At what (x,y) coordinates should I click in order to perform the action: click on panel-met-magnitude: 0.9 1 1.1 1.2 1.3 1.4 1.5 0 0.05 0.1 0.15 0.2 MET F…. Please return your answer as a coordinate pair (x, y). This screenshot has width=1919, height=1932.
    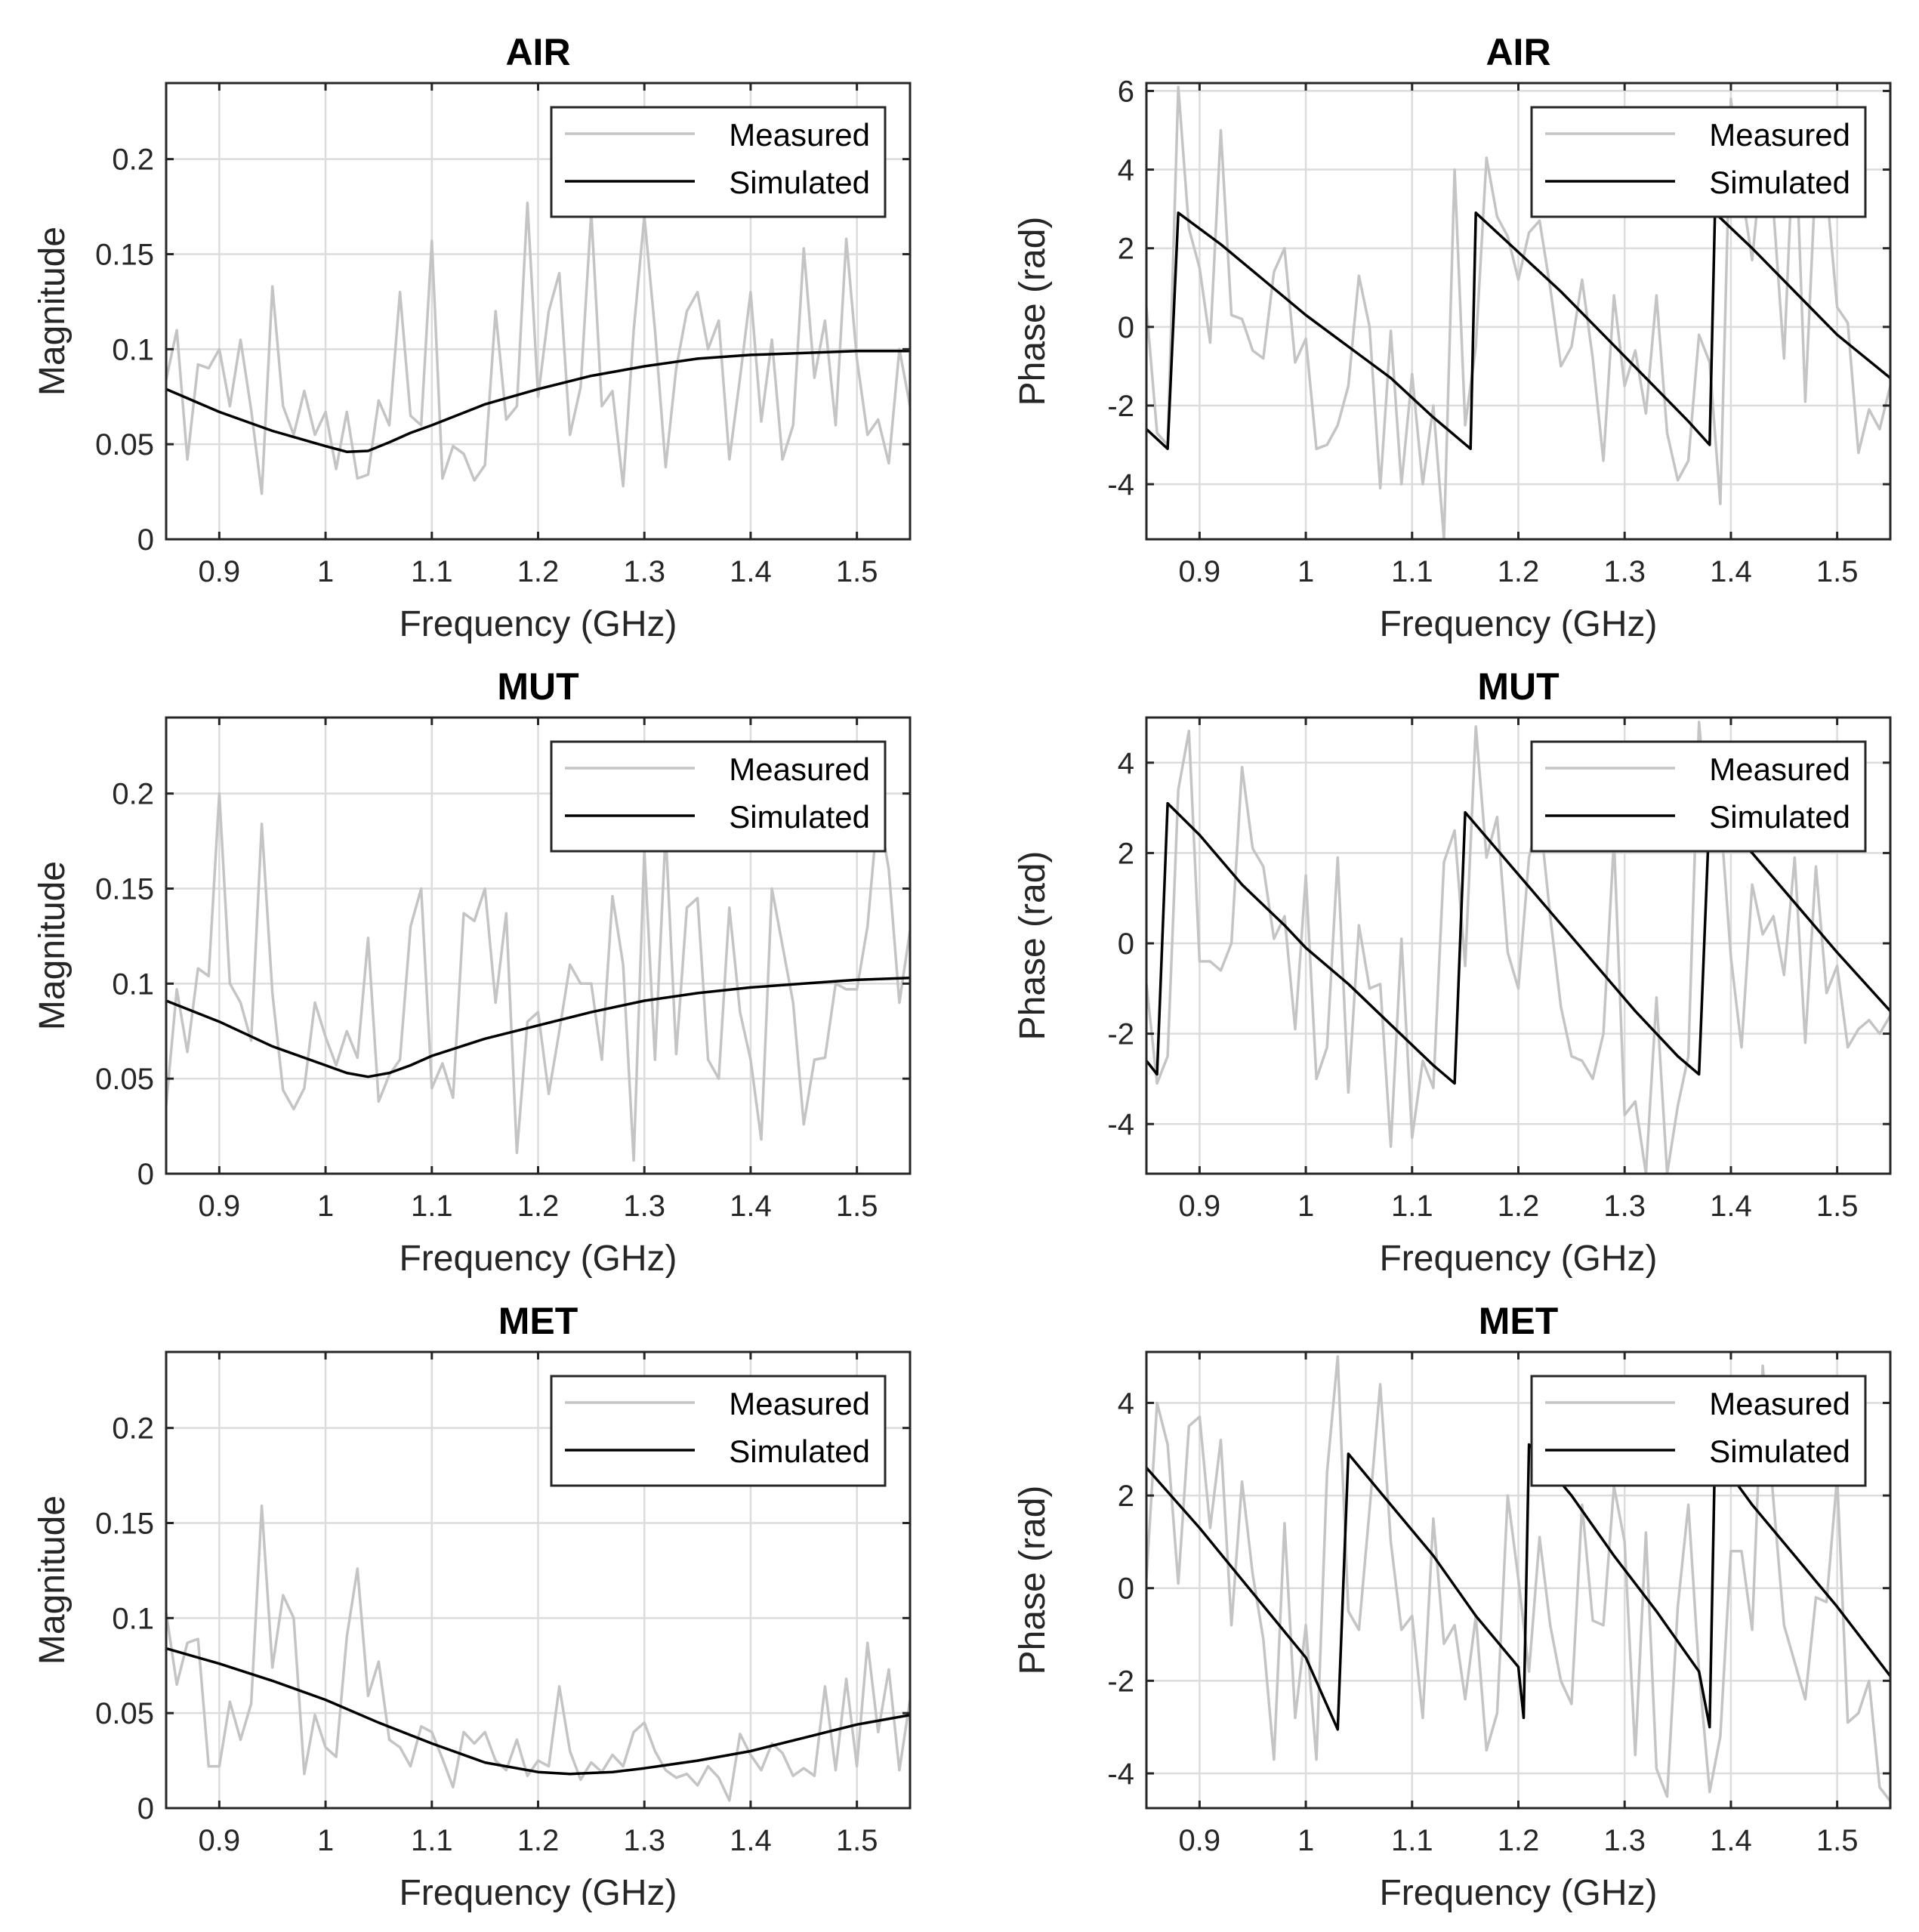
    Looking at the image, I should click on (472, 1607).